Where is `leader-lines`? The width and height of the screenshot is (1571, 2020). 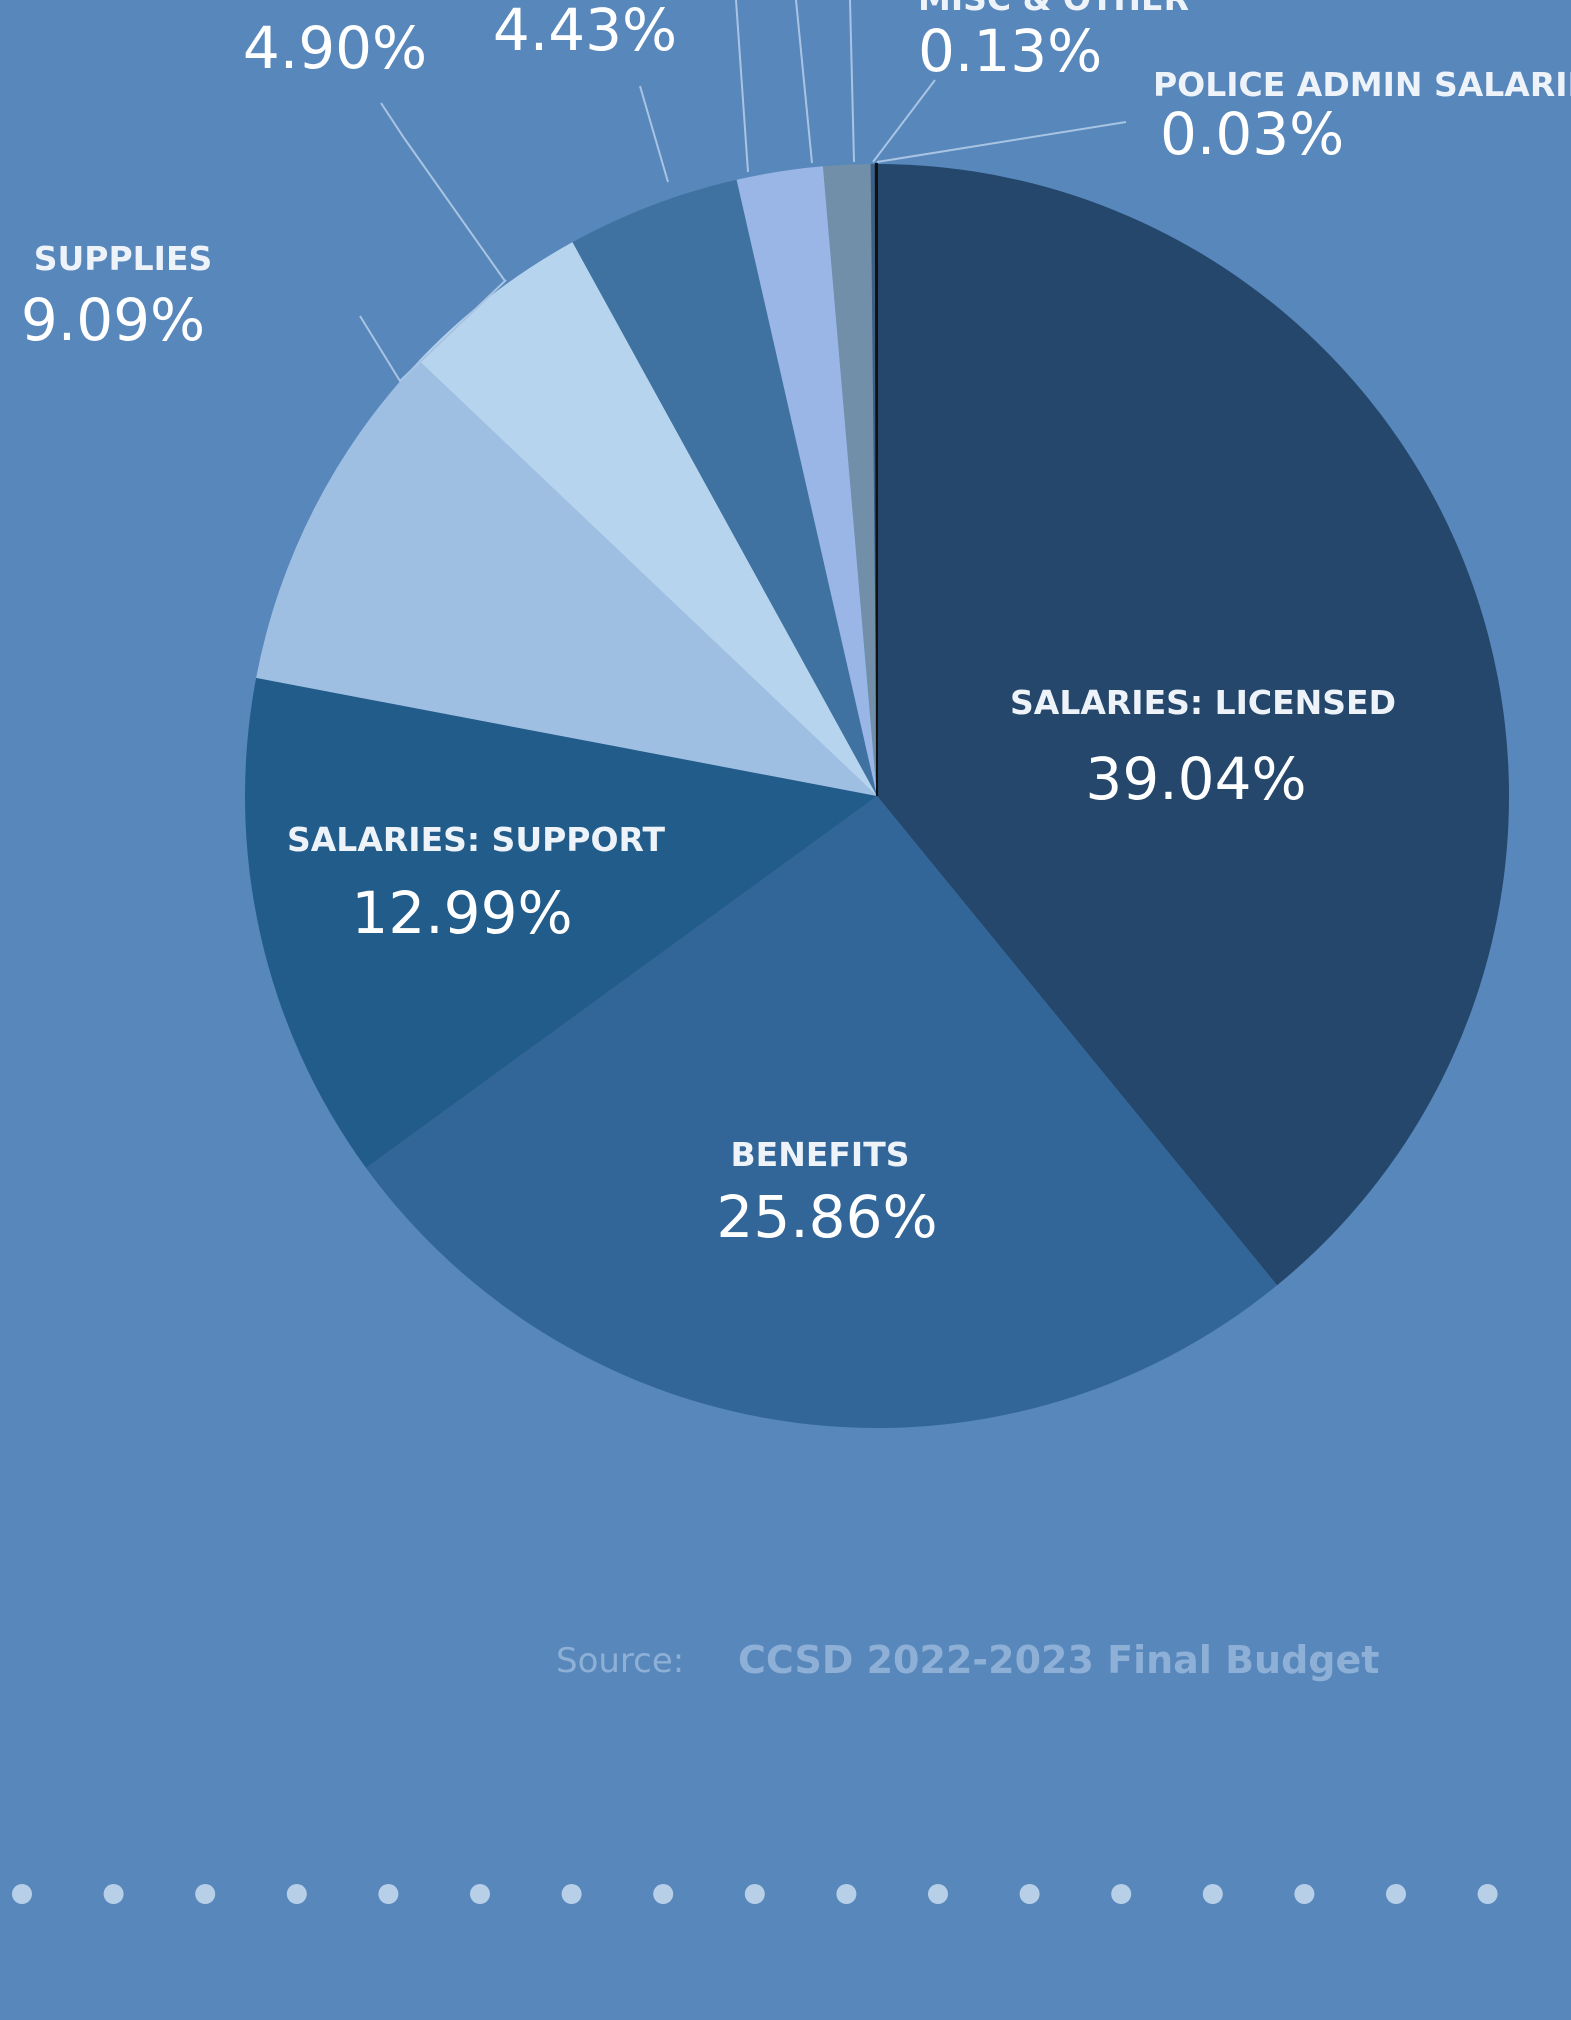 leader-lines is located at coordinates (743, 191).